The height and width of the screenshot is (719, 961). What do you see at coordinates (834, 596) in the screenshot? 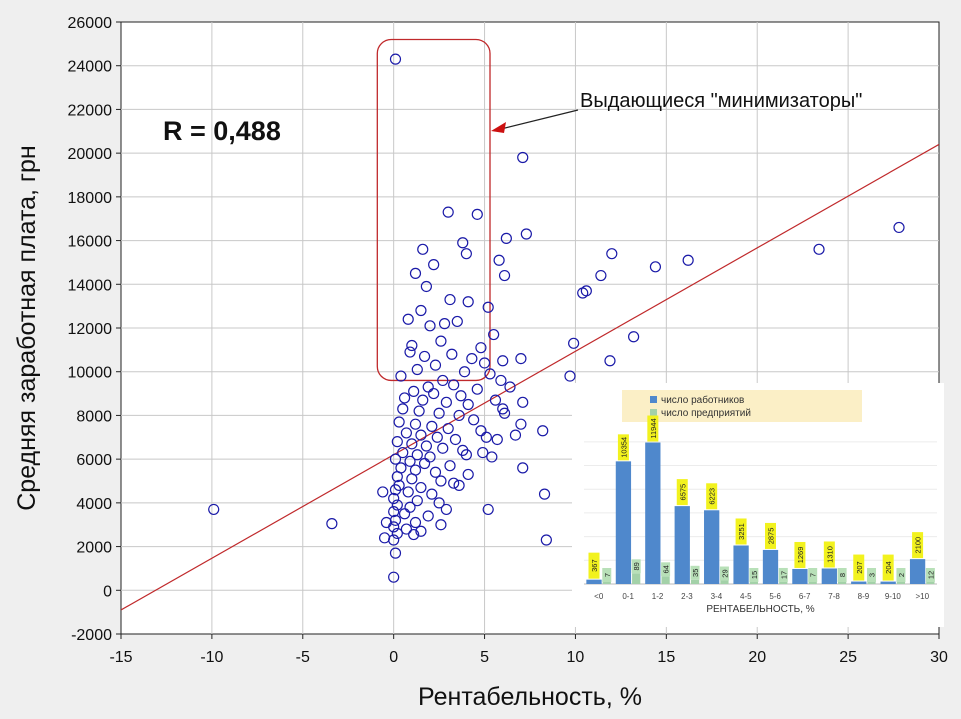
I see `inset-category-label: 7-8` at bounding box center [834, 596].